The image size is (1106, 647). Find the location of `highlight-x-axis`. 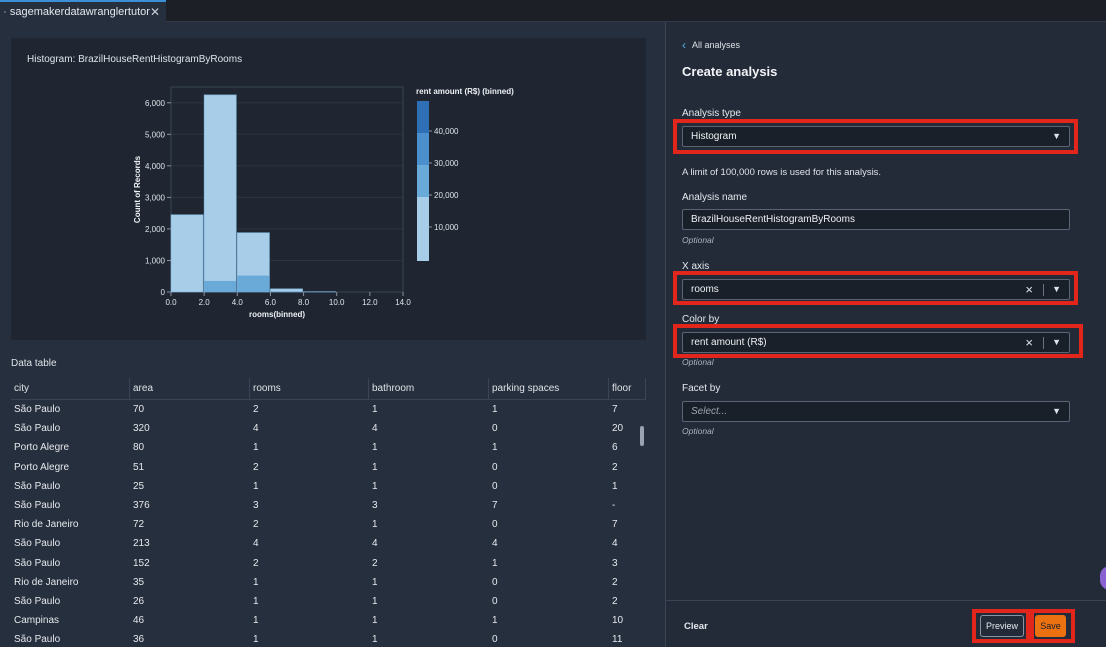

highlight-x-axis is located at coordinates (875, 288).